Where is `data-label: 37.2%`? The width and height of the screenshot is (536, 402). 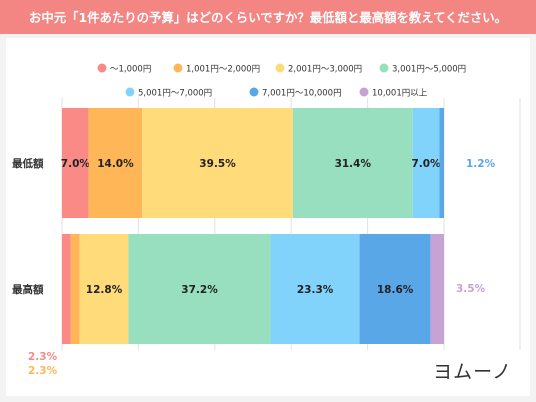
data-label: 37.2% is located at coordinates (199, 290).